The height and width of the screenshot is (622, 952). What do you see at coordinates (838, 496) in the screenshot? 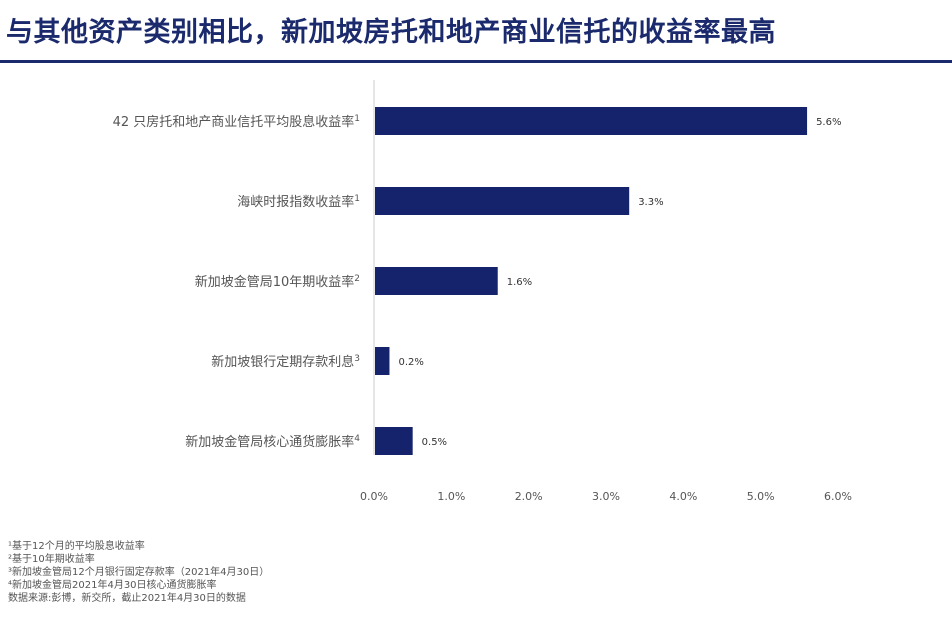
I see `x-tick-label: 6.0%` at bounding box center [838, 496].